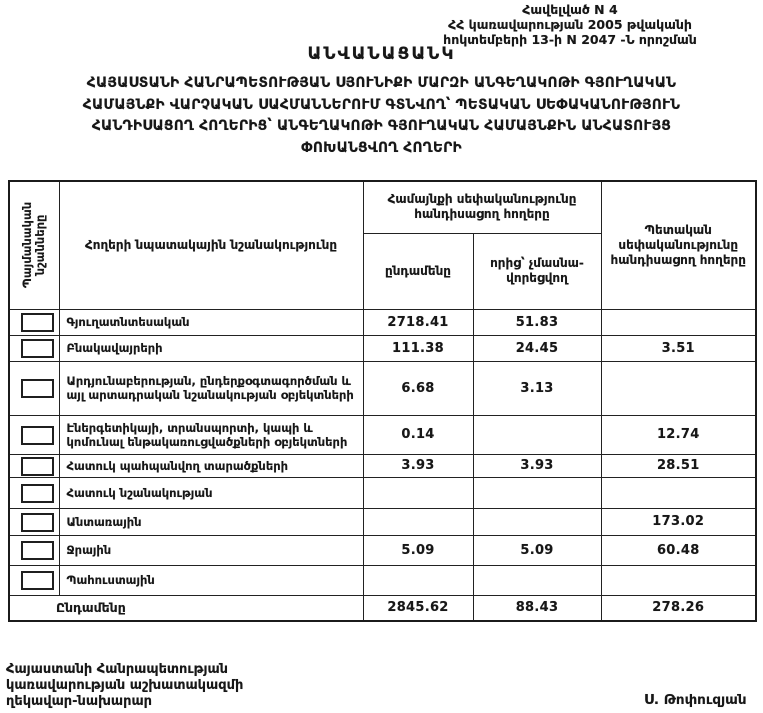 The image size is (763, 713). I want to click on table-row: Գյուղատնտեսական 2718.41 51.83, so click(382, 322).